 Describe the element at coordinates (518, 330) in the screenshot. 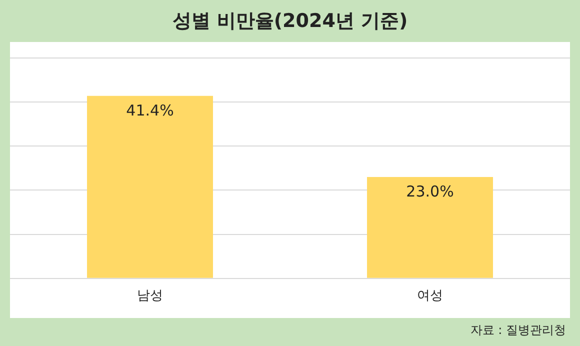

I see `text: 자료 : 질병관리청` at that location.